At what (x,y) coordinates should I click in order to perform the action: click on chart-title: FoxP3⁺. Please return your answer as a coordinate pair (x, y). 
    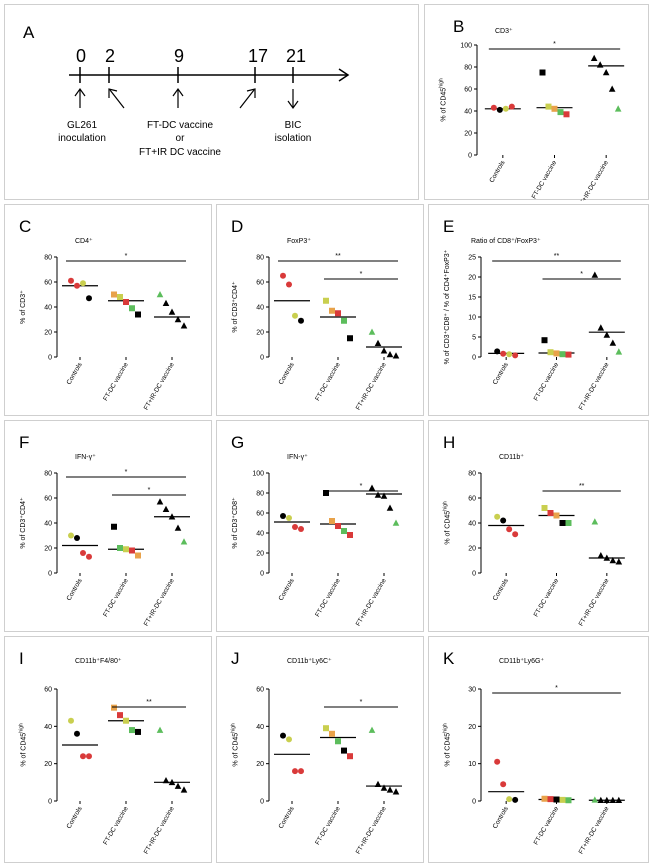
    Looking at the image, I should click on (299, 241).